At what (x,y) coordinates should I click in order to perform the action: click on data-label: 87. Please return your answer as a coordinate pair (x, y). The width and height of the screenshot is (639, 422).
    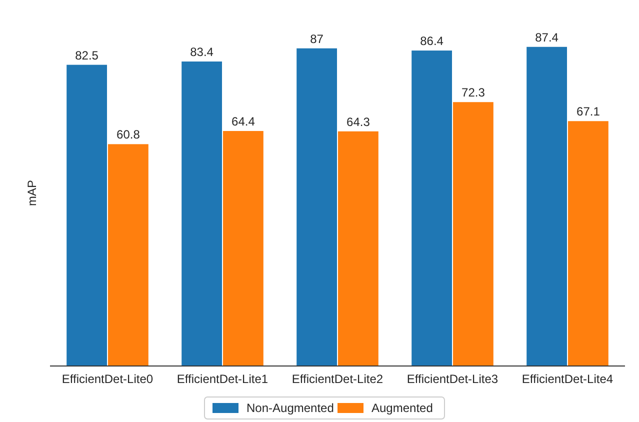
    Looking at the image, I should click on (317, 39).